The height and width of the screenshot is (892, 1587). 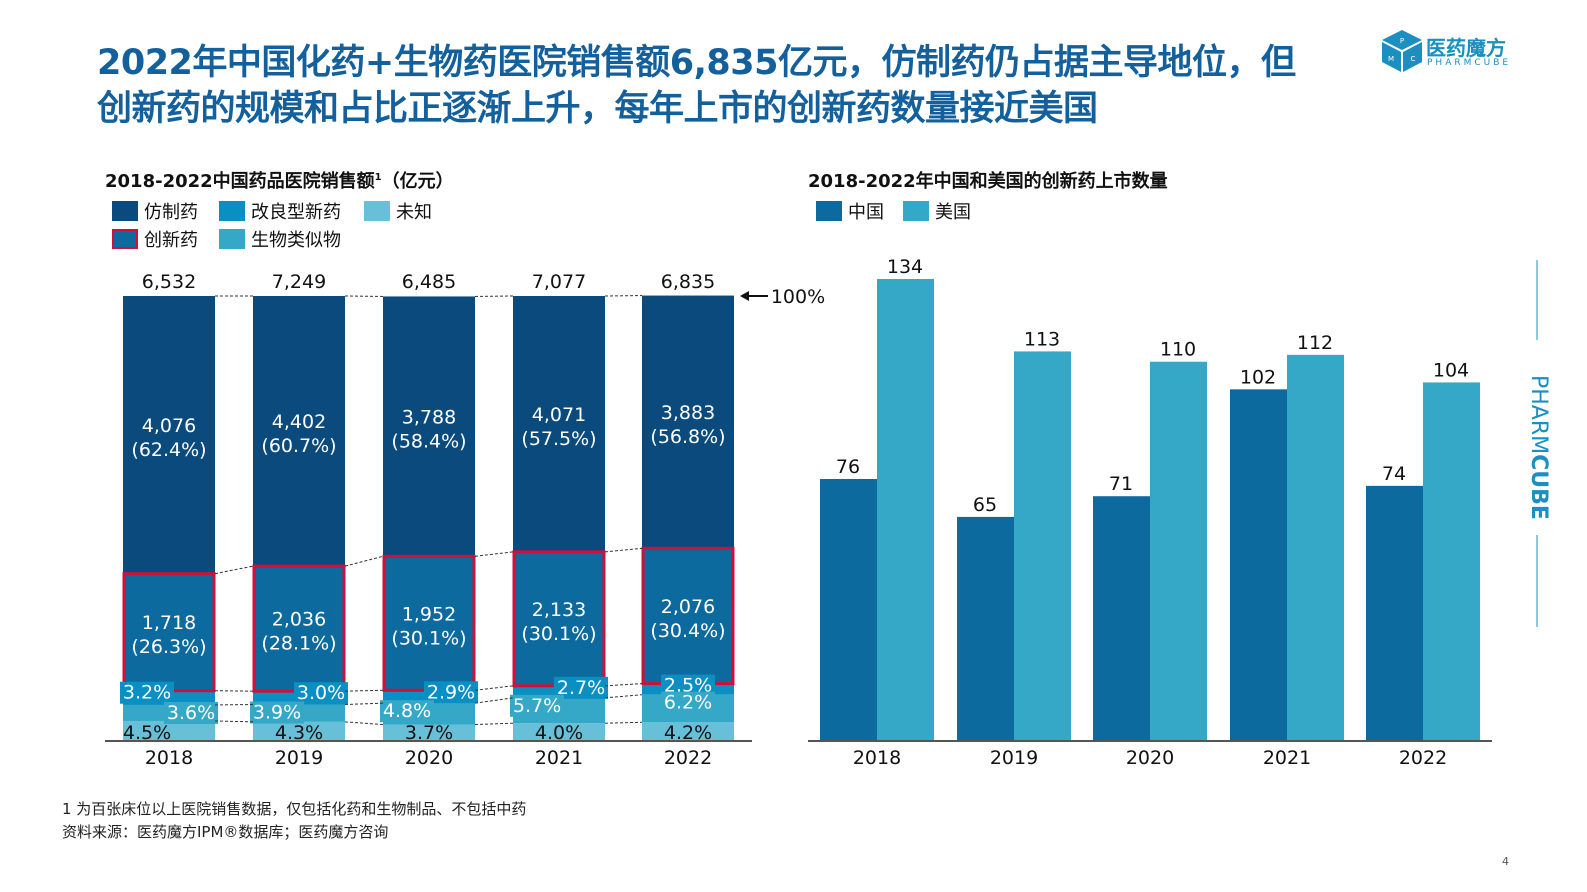 What do you see at coordinates (688, 607) in the screenshot?
I see `innovative-value: 2,076` at bounding box center [688, 607].